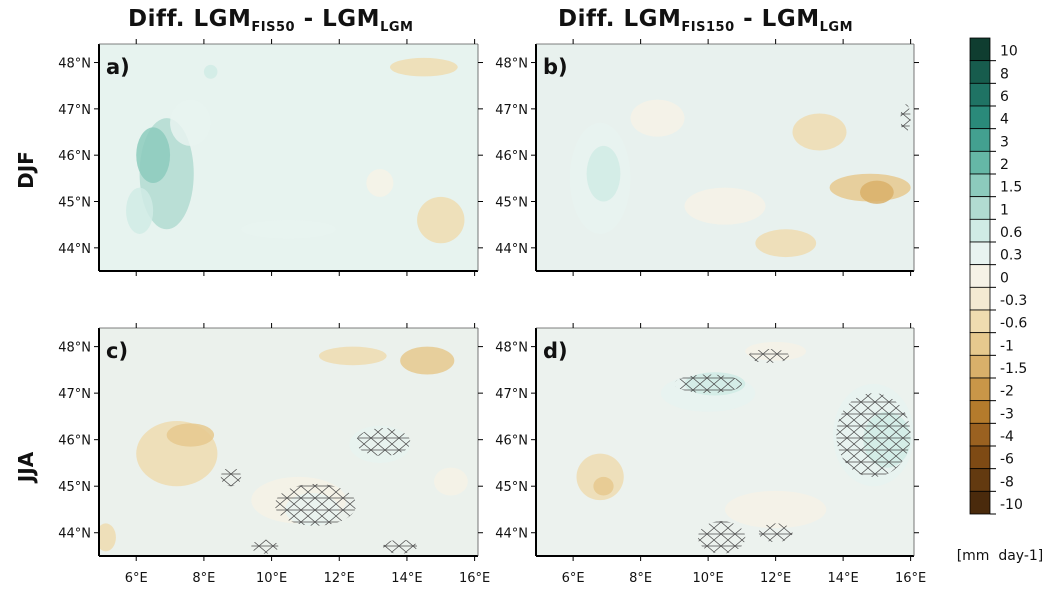  I want to click on panel-label: d), so click(555, 351).